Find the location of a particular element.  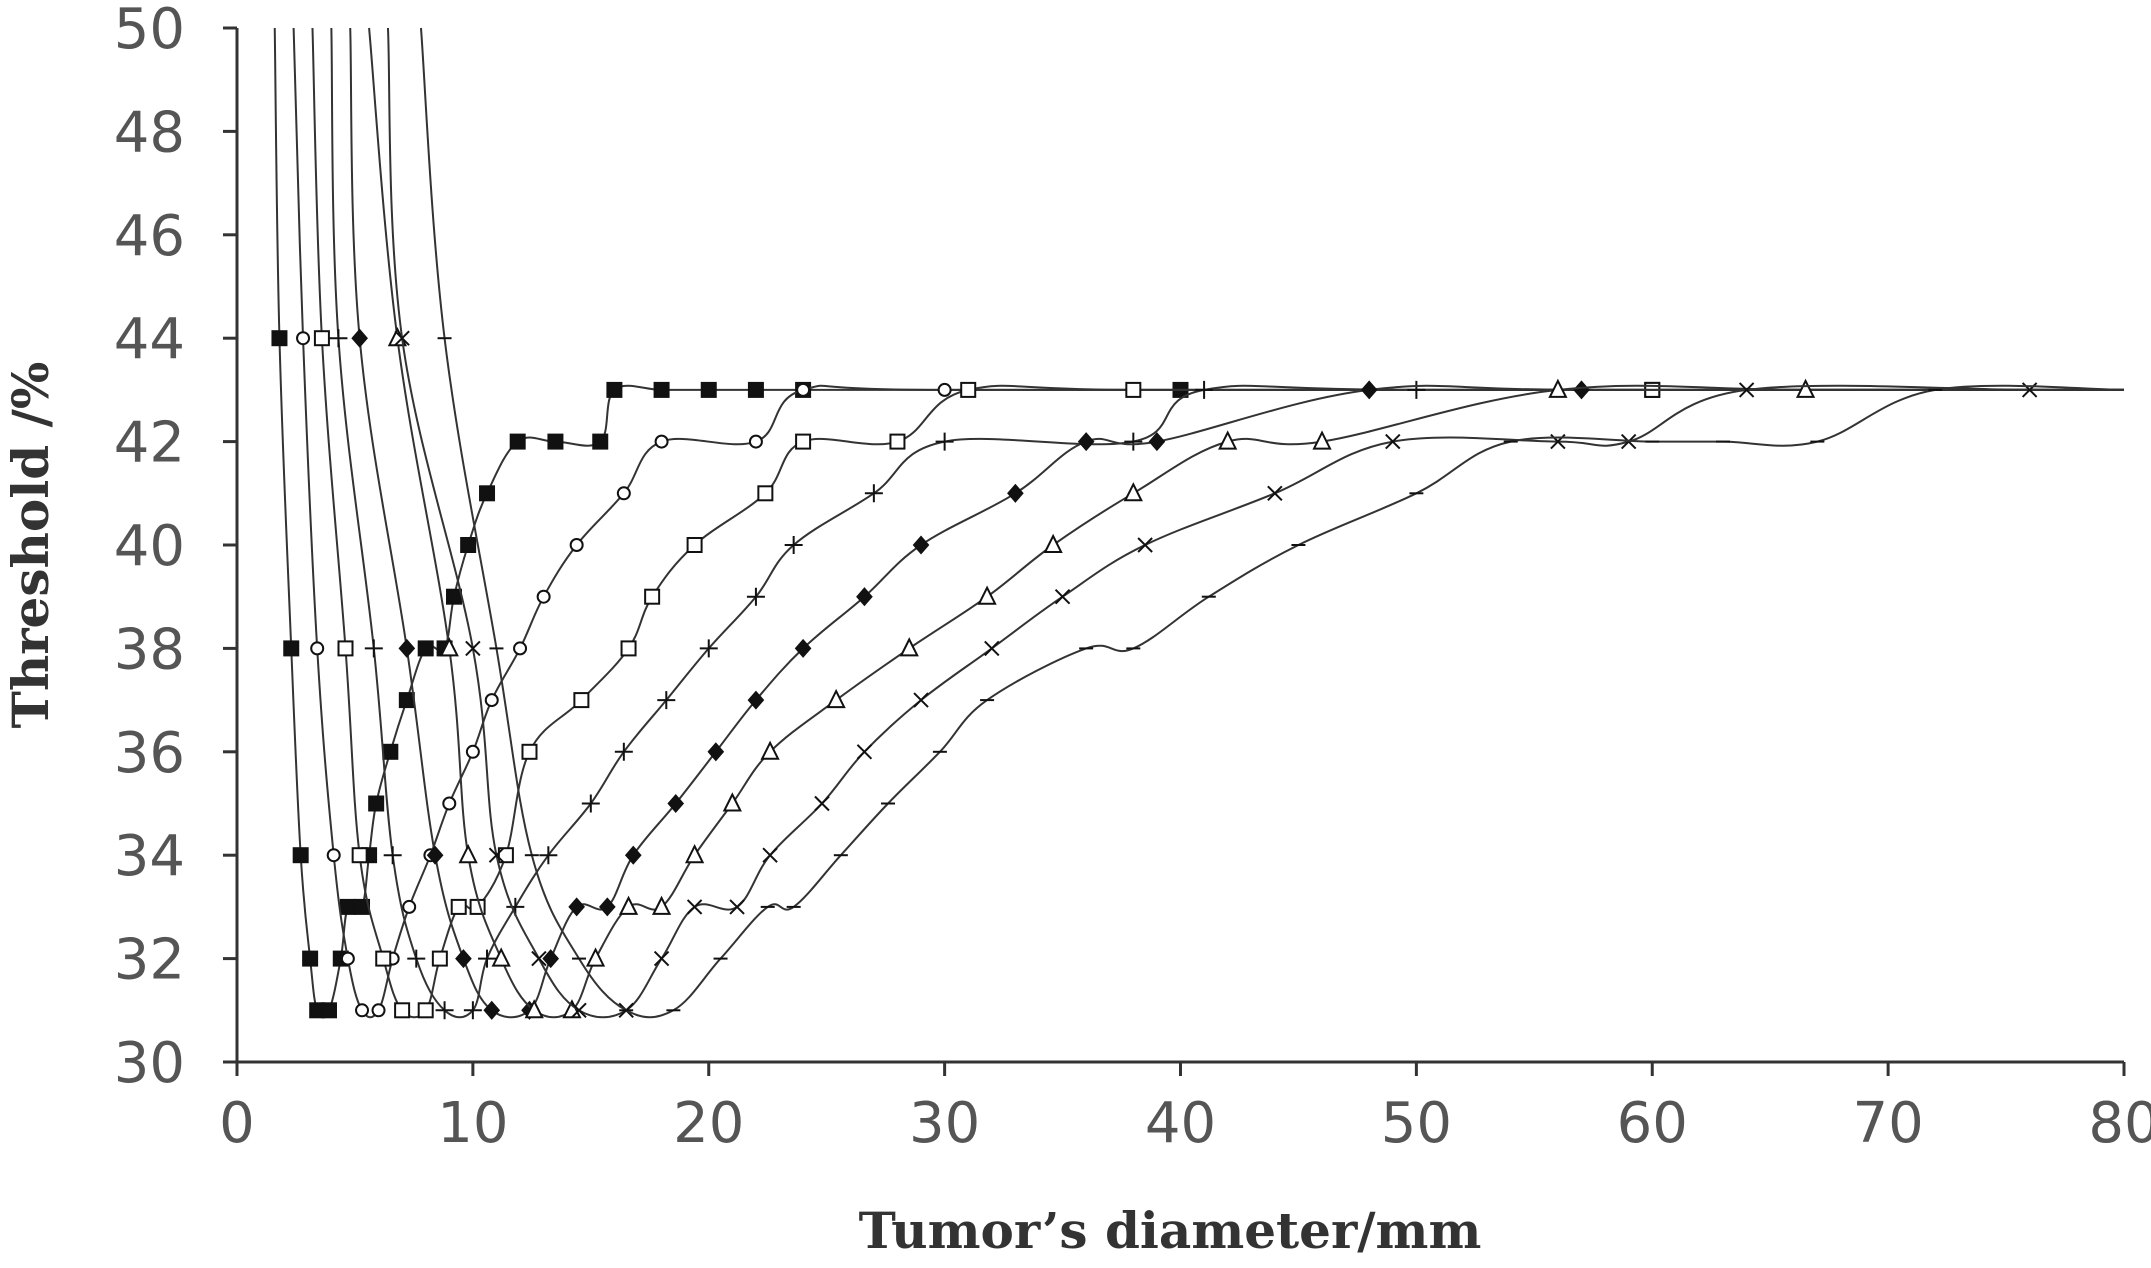

y-tick-label: 44 is located at coordinates (149, 339).